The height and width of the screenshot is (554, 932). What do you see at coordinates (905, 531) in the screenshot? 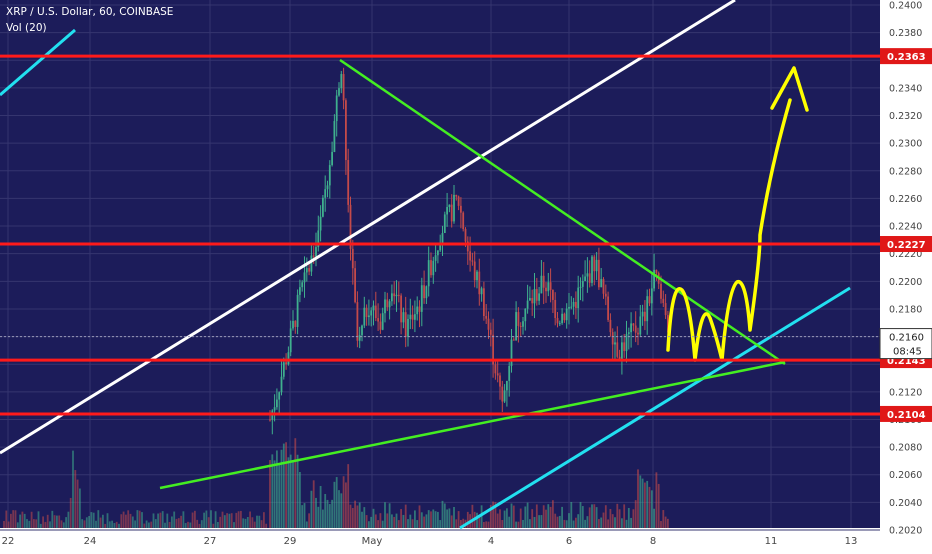
I see `price-tick-label: 0.2020` at bounding box center [905, 531].